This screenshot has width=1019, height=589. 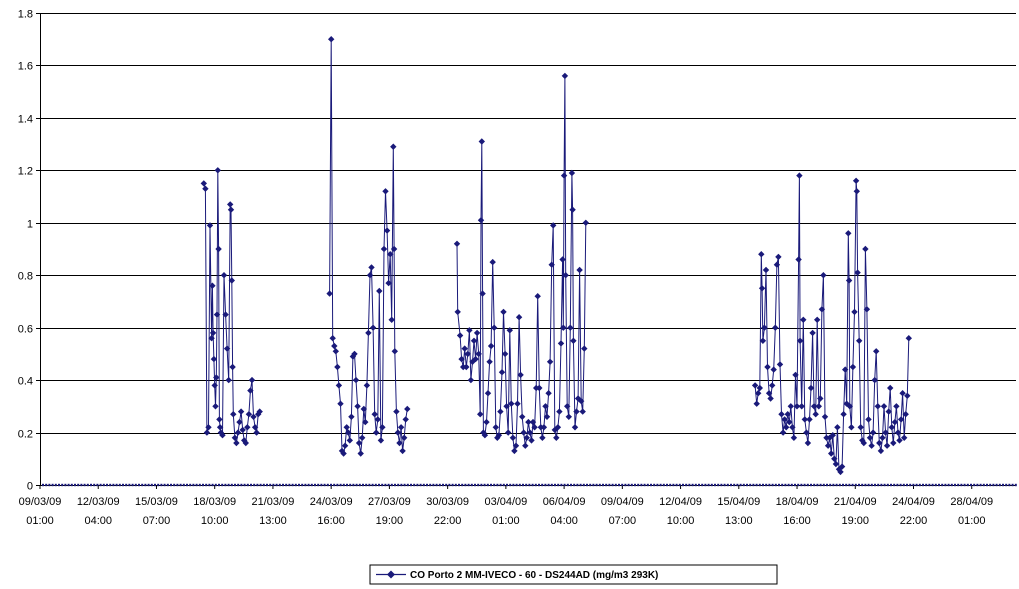 What do you see at coordinates (25, 15) in the screenshot?
I see `y-tick-label: 1.8` at bounding box center [25, 15].